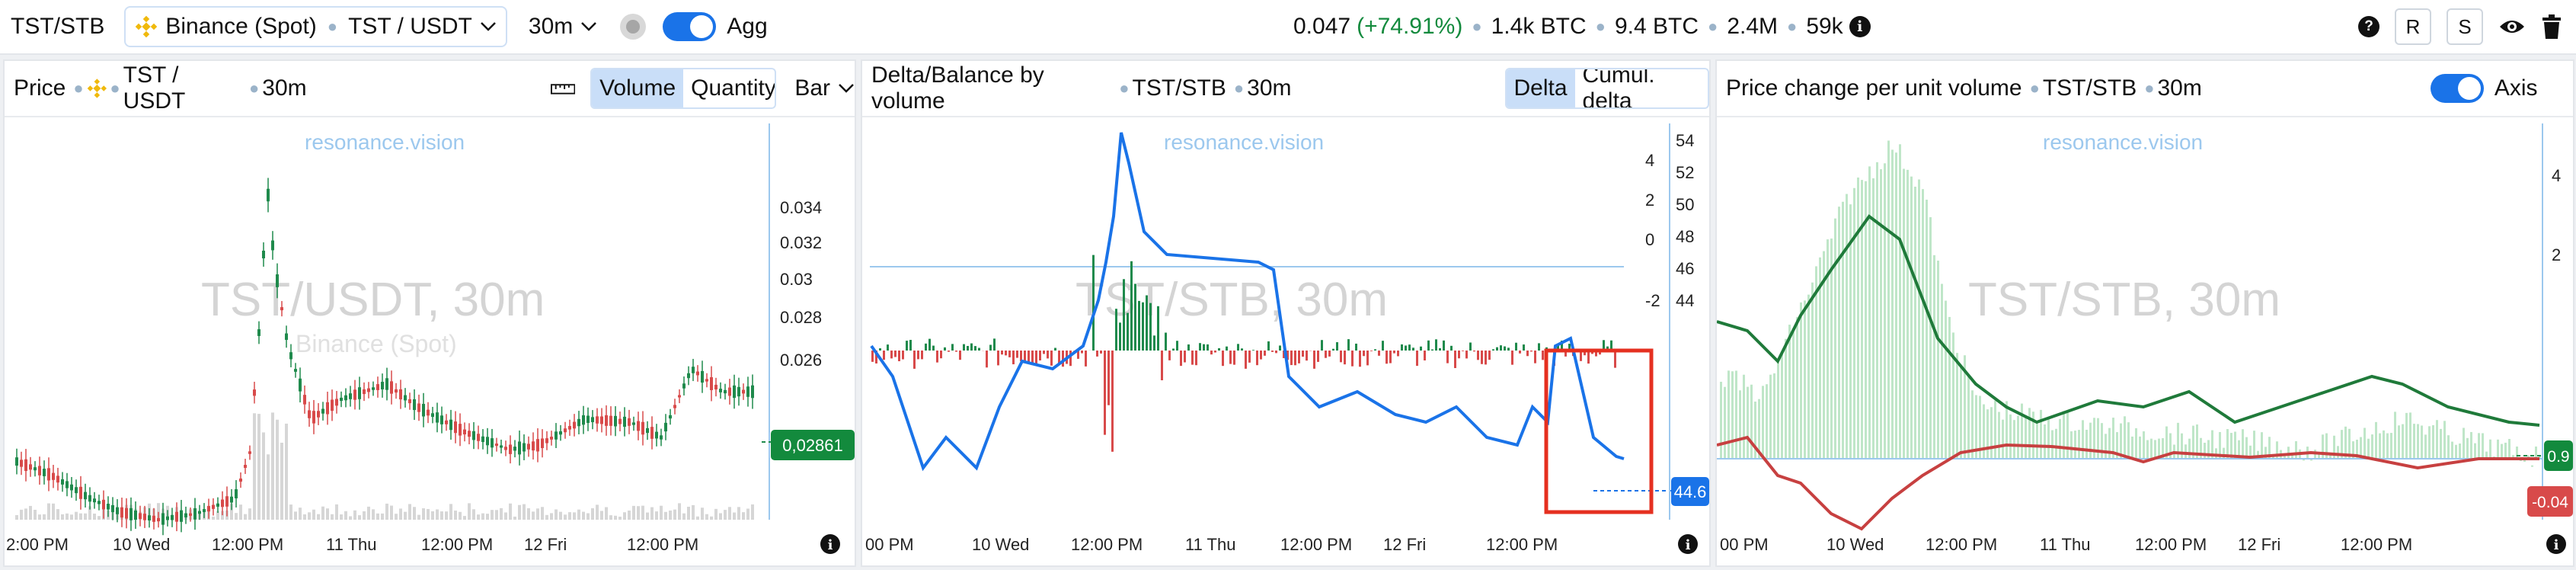  What do you see at coordinates (2551, 26) in the screenshot?
I see `trash-icon` at bounding box center [2551, 26].